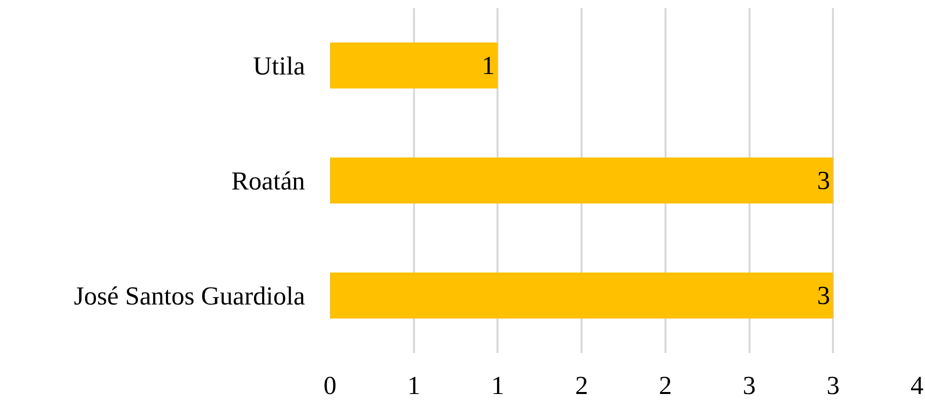 The height and width of the screenshot is (408, 925). Describe the element at coordinates (917, 385) in the screenshot. I see `x-tick-label: 4` at that location.